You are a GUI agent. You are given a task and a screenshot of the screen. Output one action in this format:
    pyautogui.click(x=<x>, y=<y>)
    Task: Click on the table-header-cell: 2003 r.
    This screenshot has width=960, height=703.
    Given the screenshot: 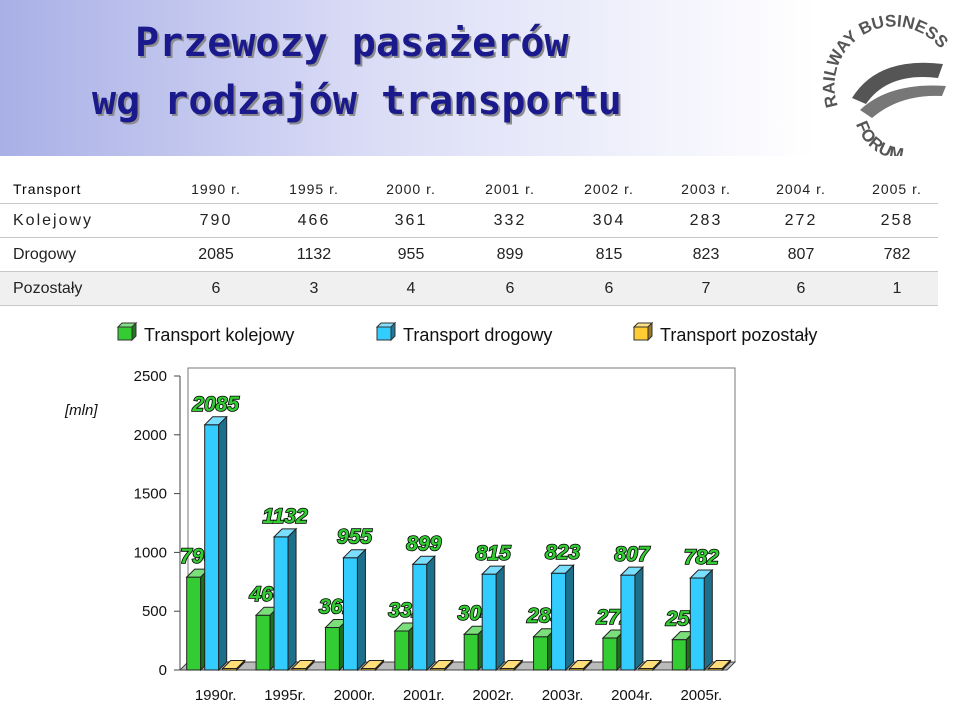 What is the action you would take?
    pyautogui.click(x=698, y=189)
    